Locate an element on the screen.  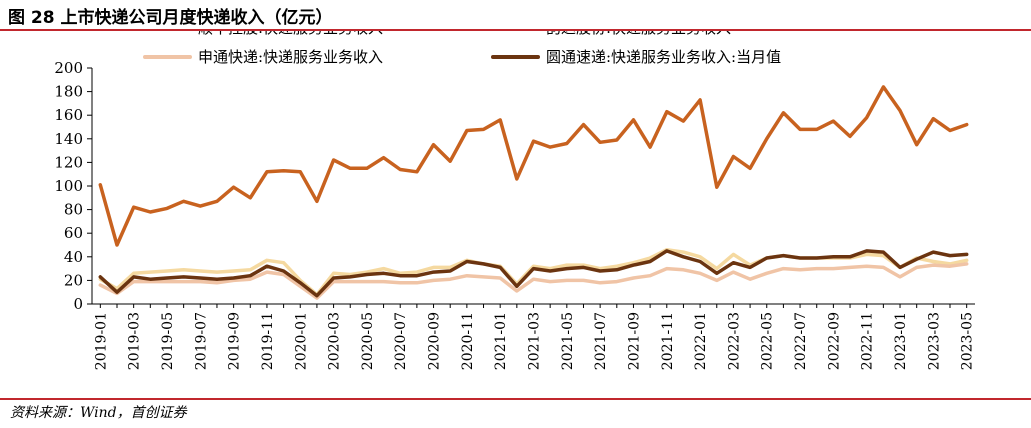
x-tick-label: 2020-11 is located at coordinates (468, 341).